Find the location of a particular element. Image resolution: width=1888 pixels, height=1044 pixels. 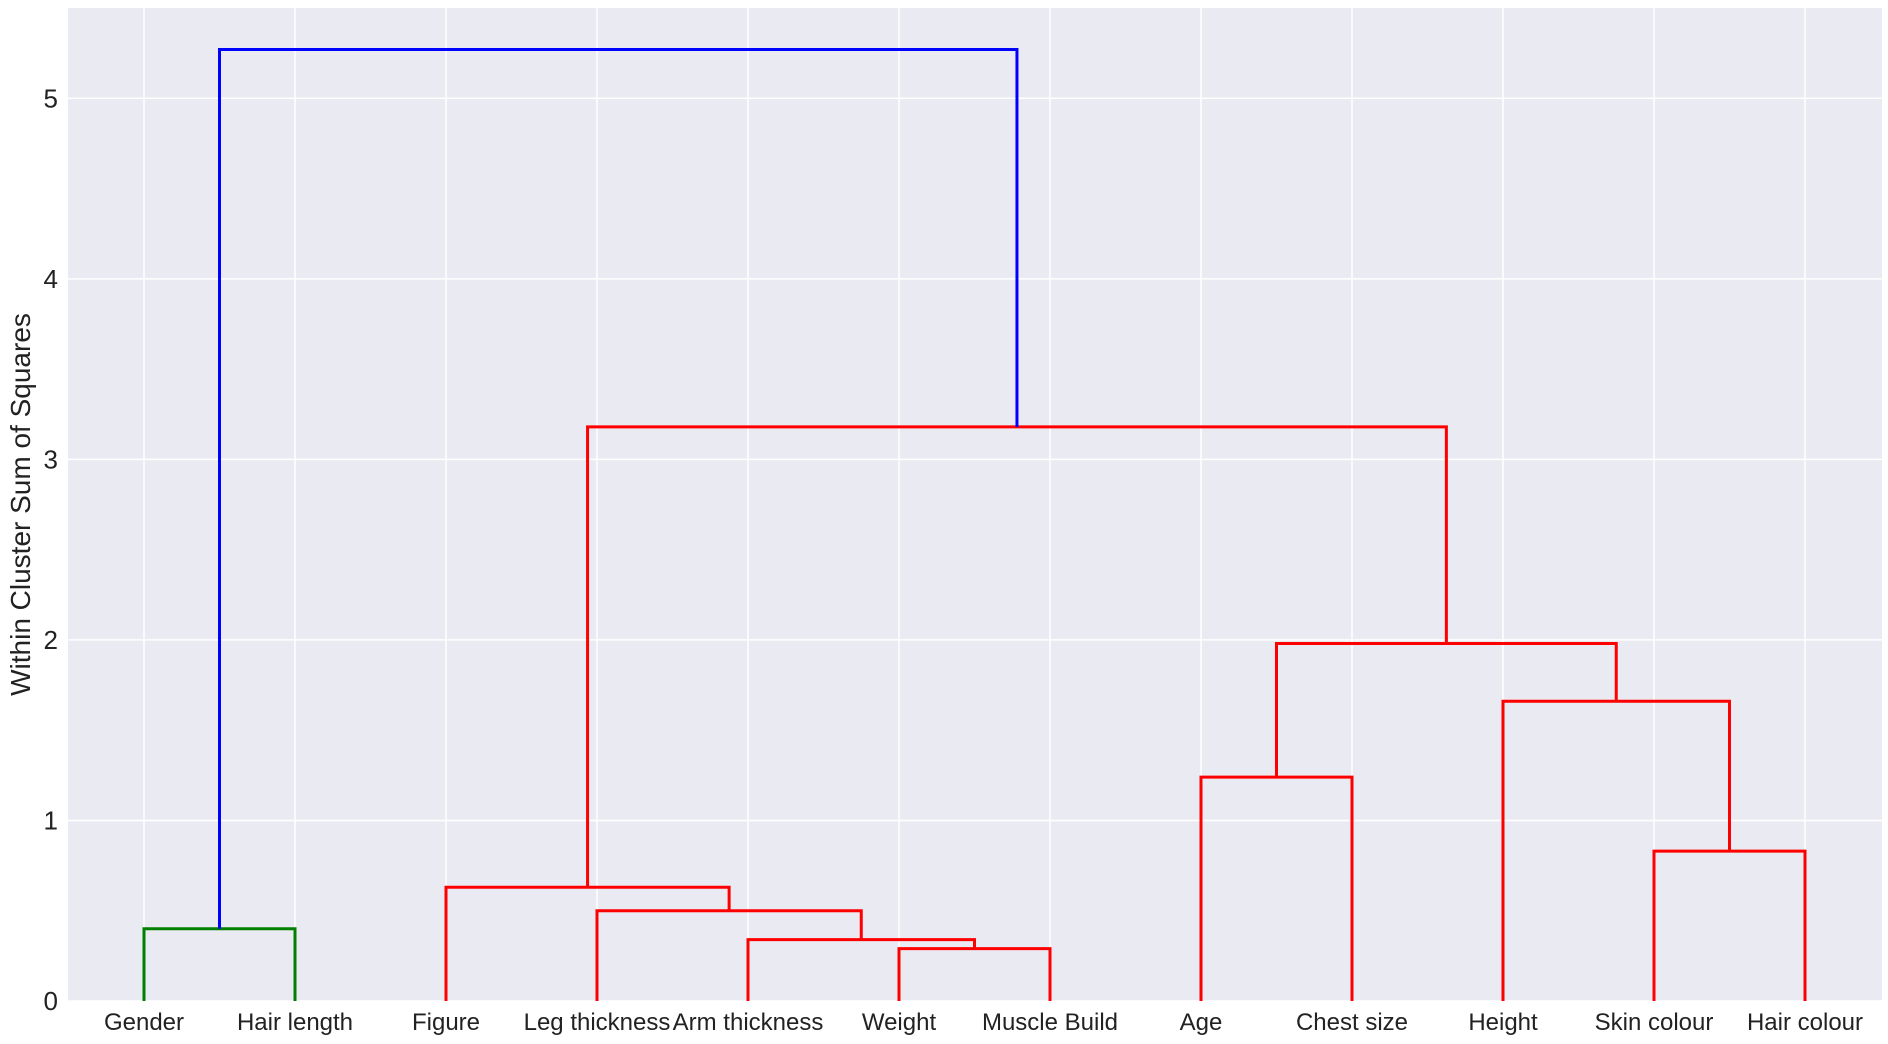

y-axis-ticks: 0 1 2 3 4 5 is located at coordinates (51, 549).